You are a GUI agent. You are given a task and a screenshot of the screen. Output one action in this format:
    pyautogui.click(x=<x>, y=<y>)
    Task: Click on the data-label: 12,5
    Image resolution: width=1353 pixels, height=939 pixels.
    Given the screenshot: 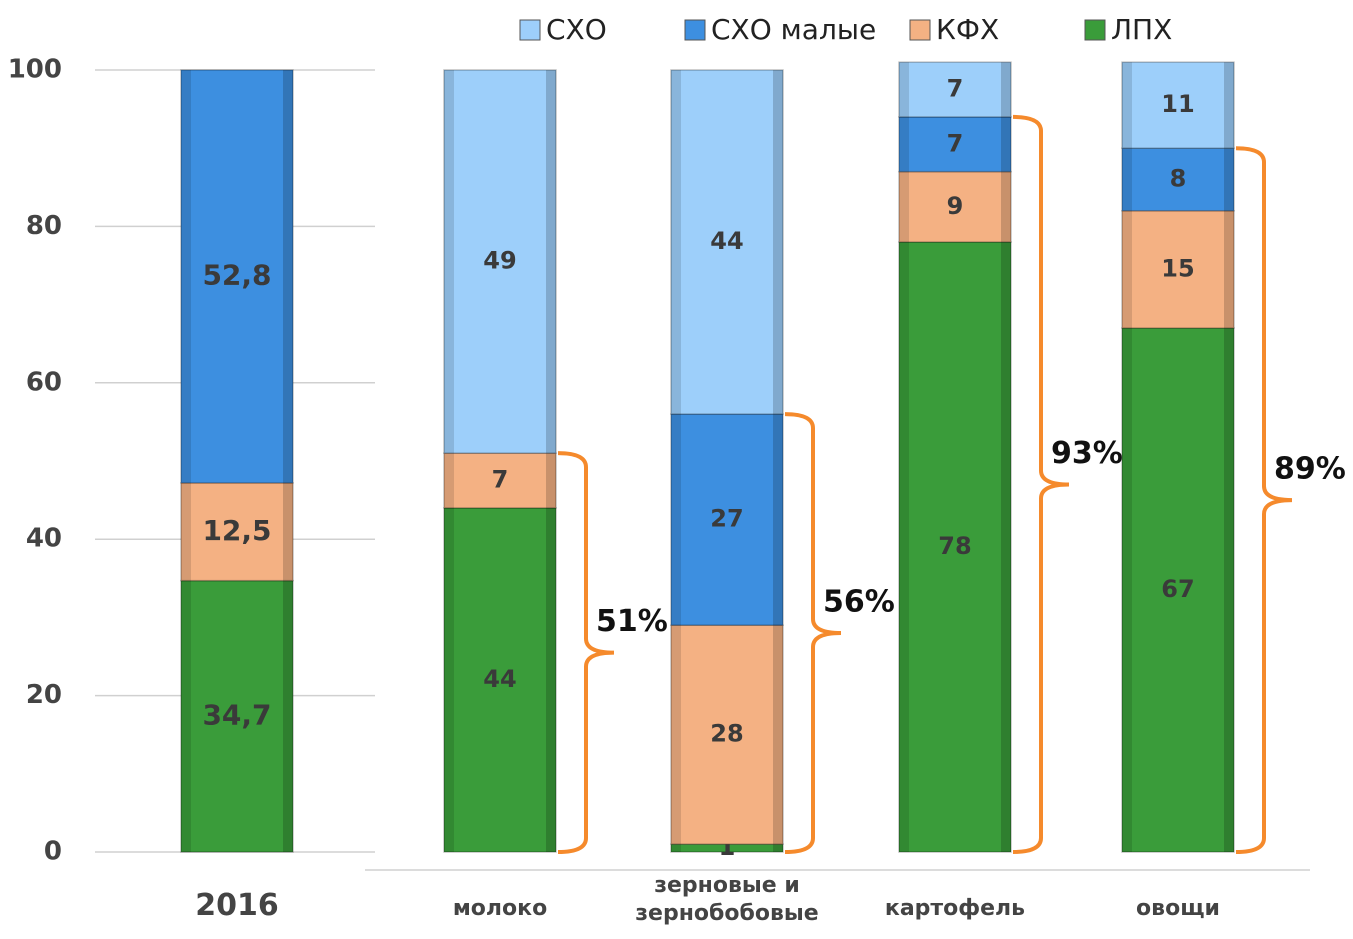 What is the action you would take?
    pyautogui.click(x=236, y=530)
    